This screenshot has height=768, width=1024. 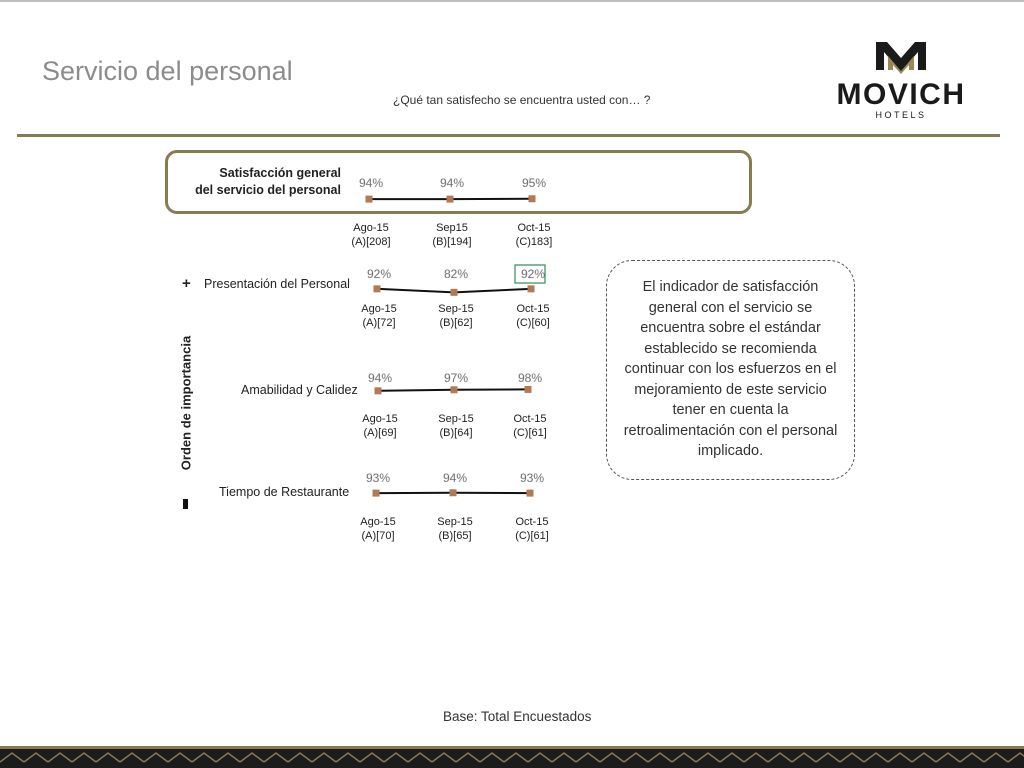 What do you see at coordinates (534, 183) in the screenshot?
I see `overall-value-label-3: 95%` at bounding box center [534, 183].